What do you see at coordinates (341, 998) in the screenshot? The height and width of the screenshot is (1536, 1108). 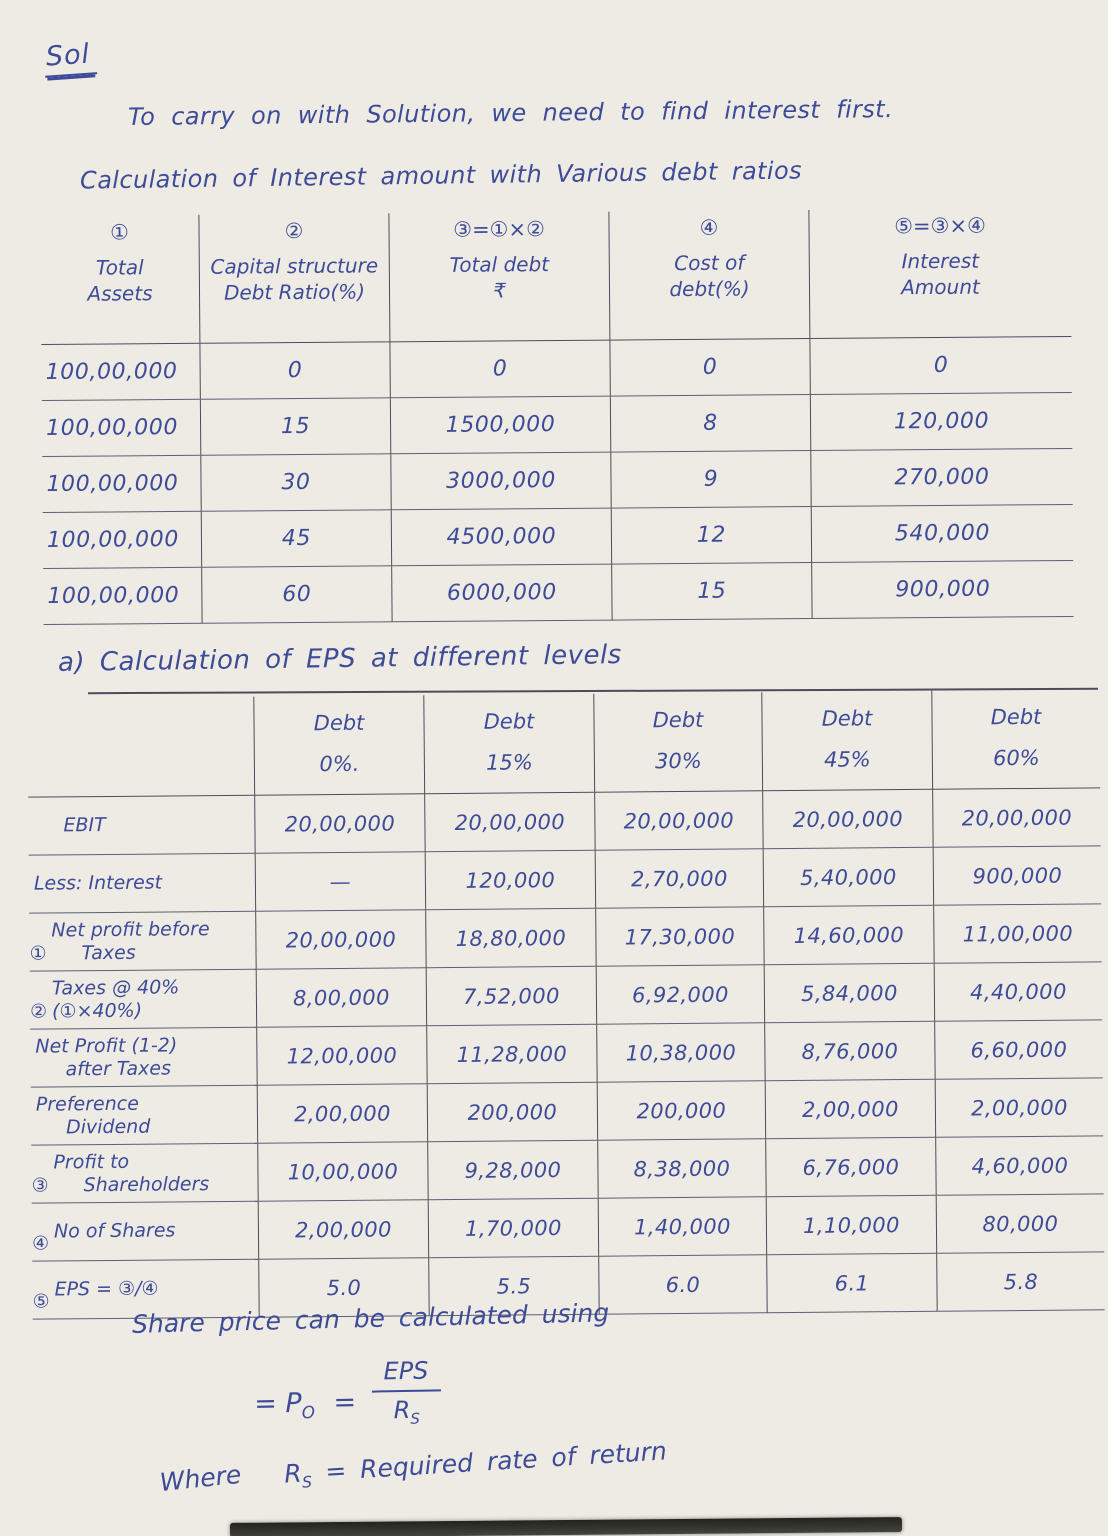 I see `eps-cell: 8,00,000` at bounding box center [341, 998].